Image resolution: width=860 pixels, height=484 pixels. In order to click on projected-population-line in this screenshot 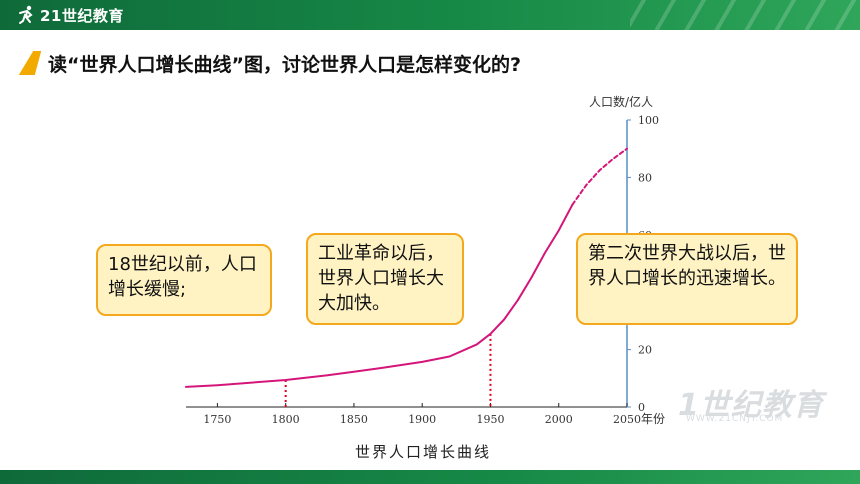, I will do `click(599, 176)`.